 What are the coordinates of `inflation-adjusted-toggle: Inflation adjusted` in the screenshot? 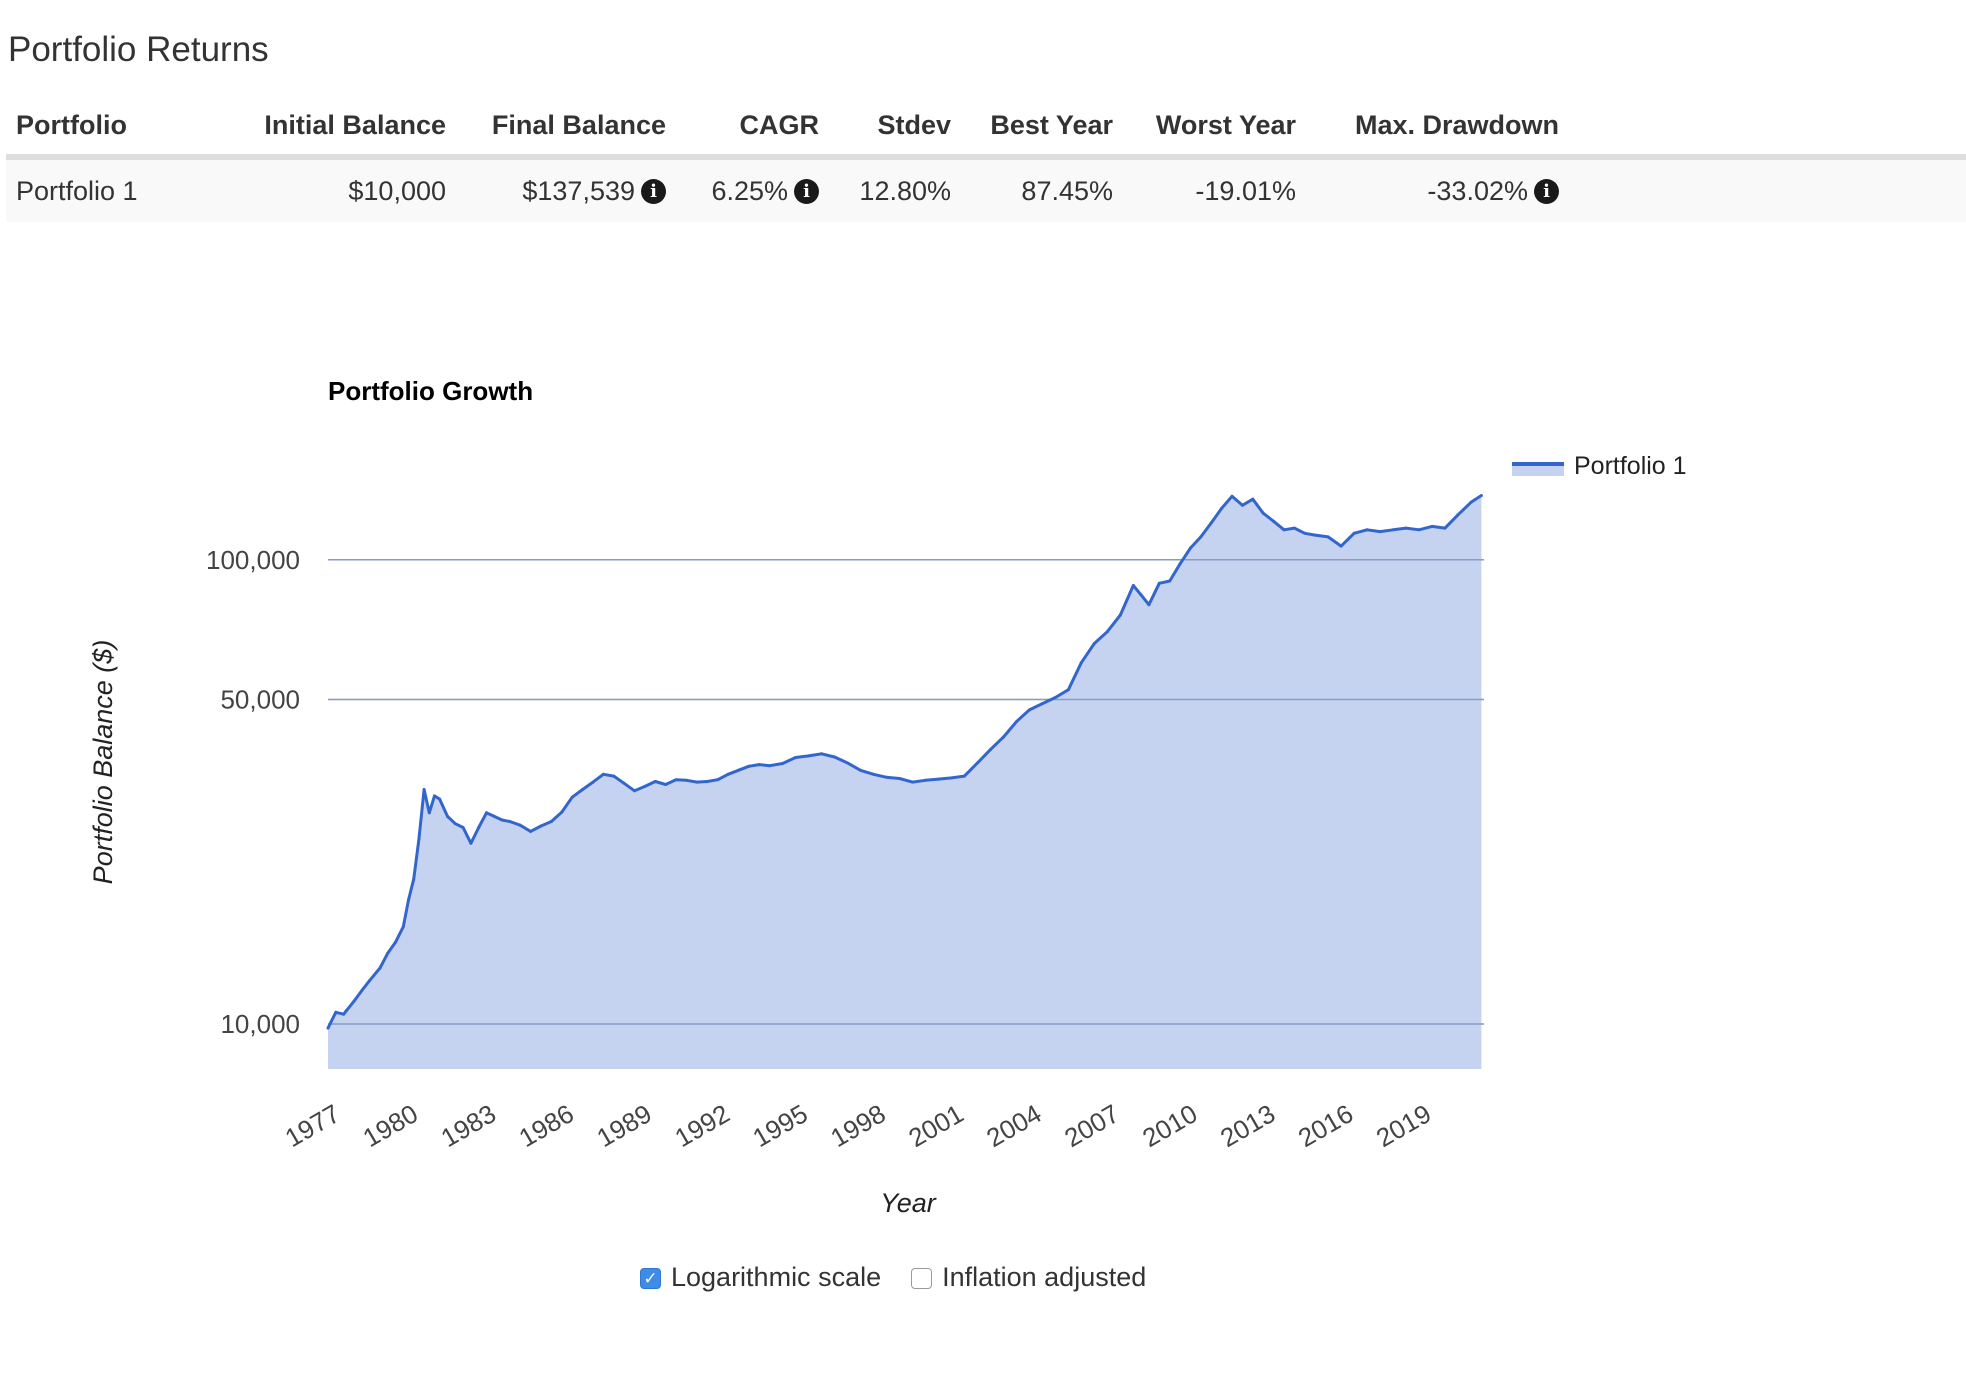 It's located at (1028, 1277).